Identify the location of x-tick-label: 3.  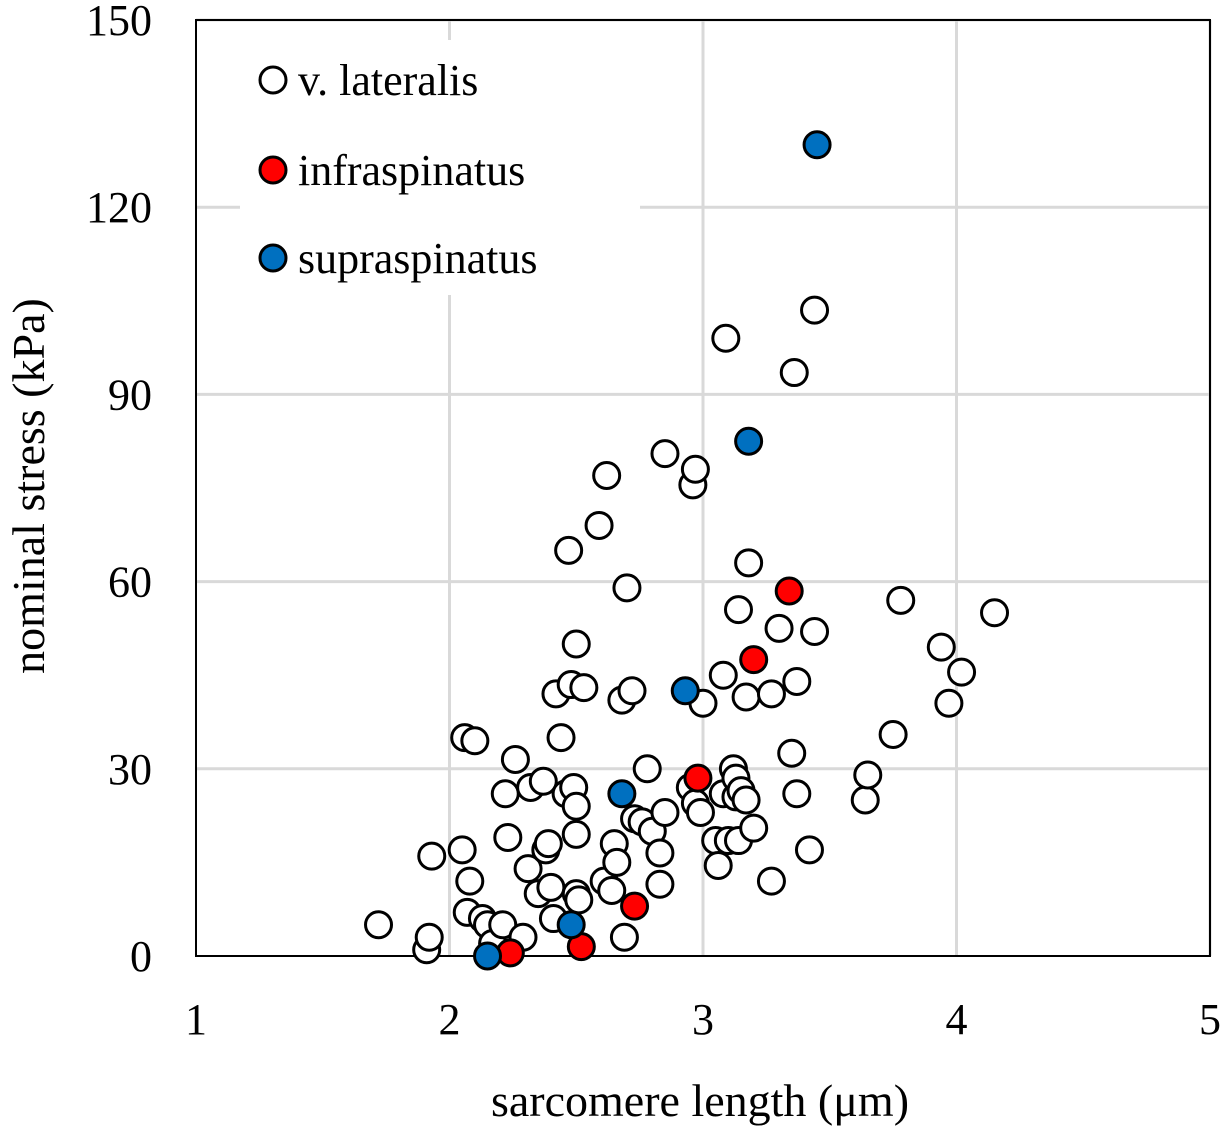
(703, 1019).